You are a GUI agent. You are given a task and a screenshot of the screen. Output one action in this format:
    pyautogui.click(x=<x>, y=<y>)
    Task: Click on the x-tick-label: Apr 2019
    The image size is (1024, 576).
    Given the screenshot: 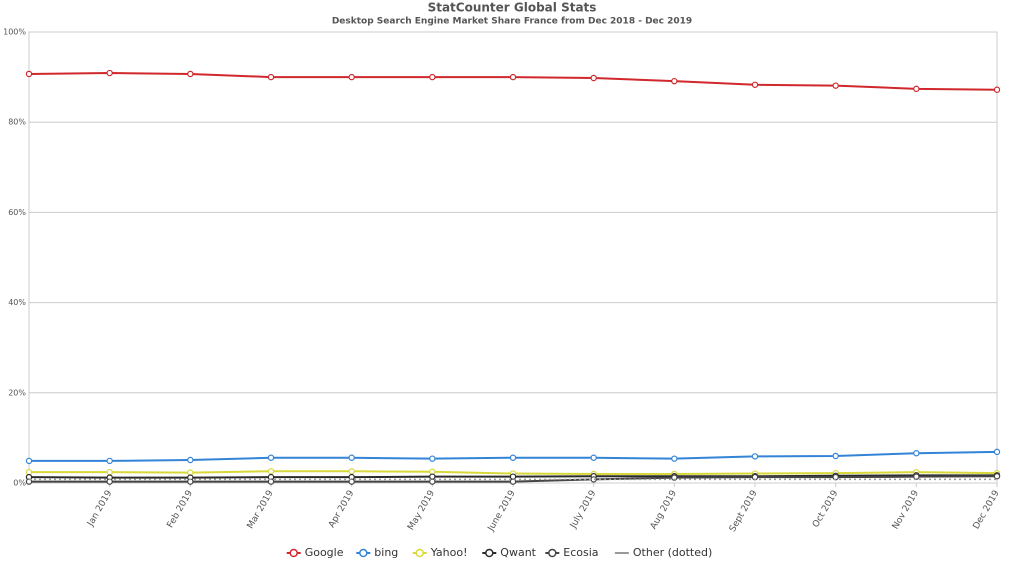 What is the action you would take?
    pyautogui.click(x=341, y=509)
    